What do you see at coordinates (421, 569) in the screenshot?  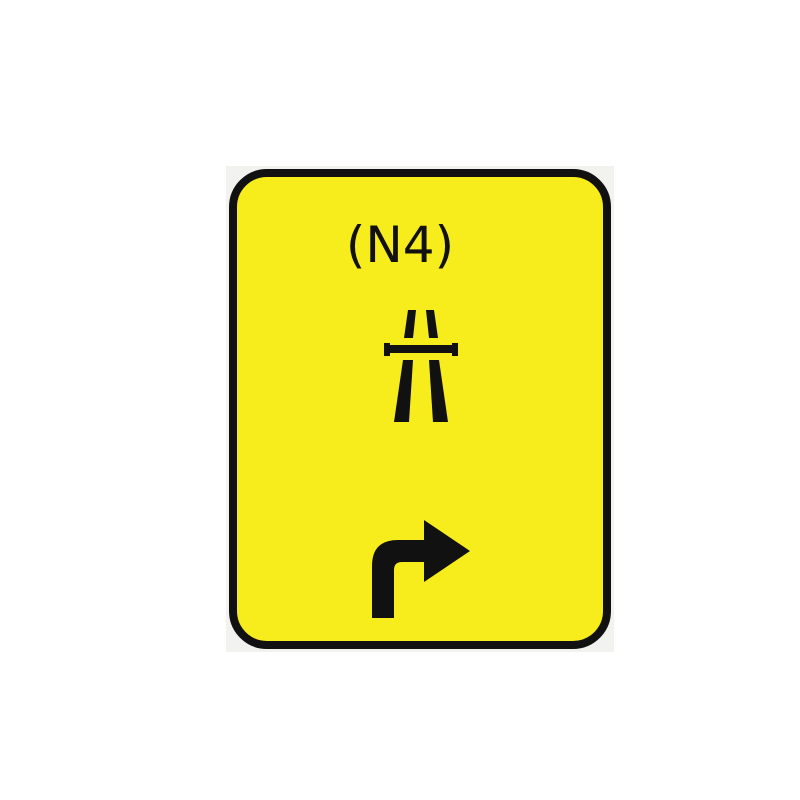 I see `turn-right-arrow-icon` at bounding box center [421, 569].